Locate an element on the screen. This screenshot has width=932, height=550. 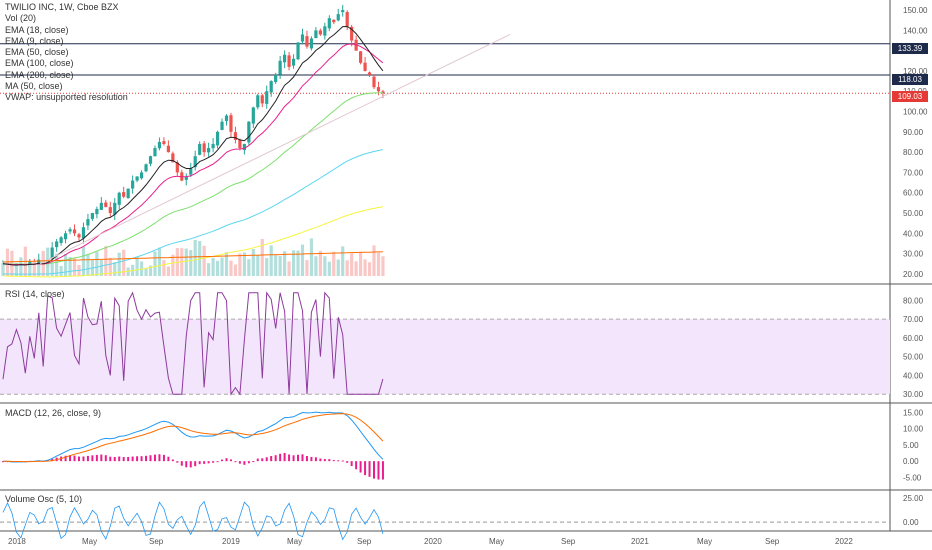
macd-tick-label: 5.00 is located at coordinates (911, 445).